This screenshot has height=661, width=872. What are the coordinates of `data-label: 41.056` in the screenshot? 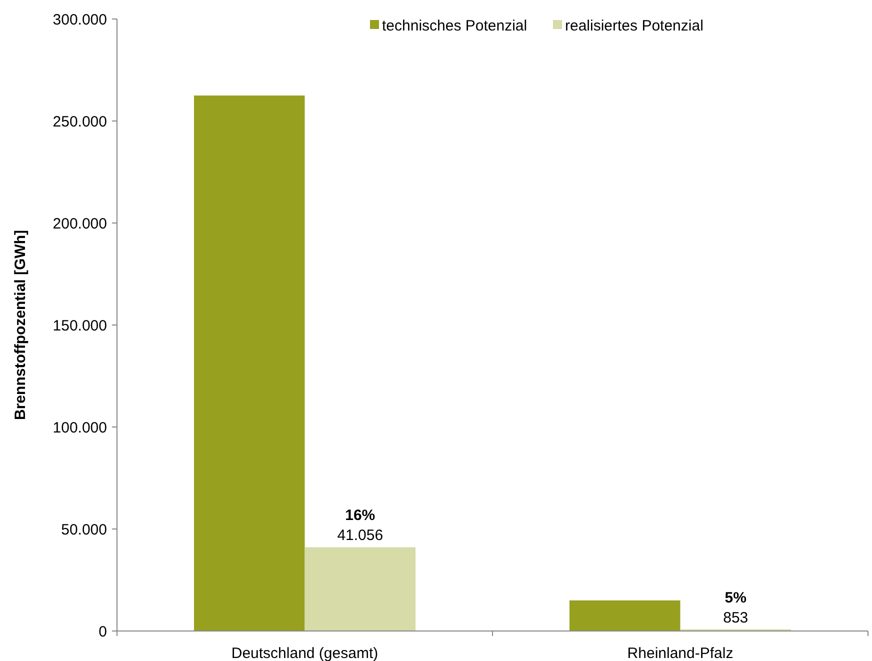 It's located at (360, 535).